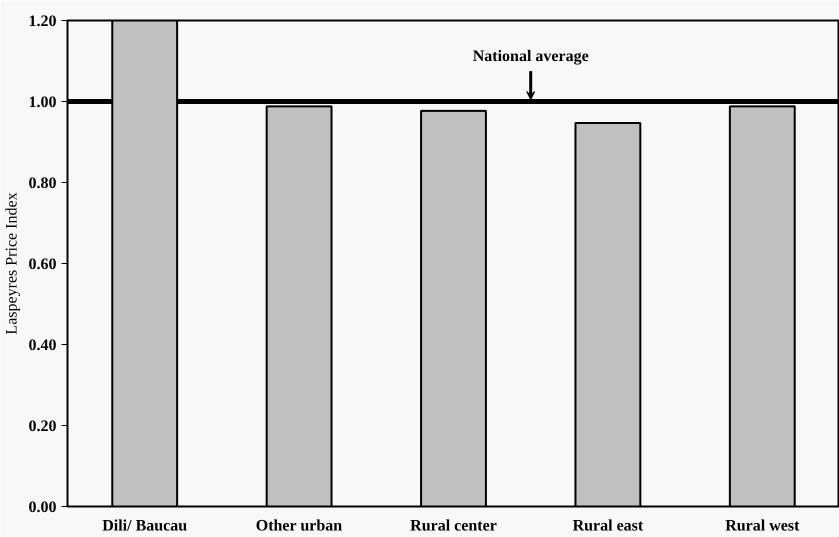  I want to click on y-tick-label: 1.00, so click(42, 102).